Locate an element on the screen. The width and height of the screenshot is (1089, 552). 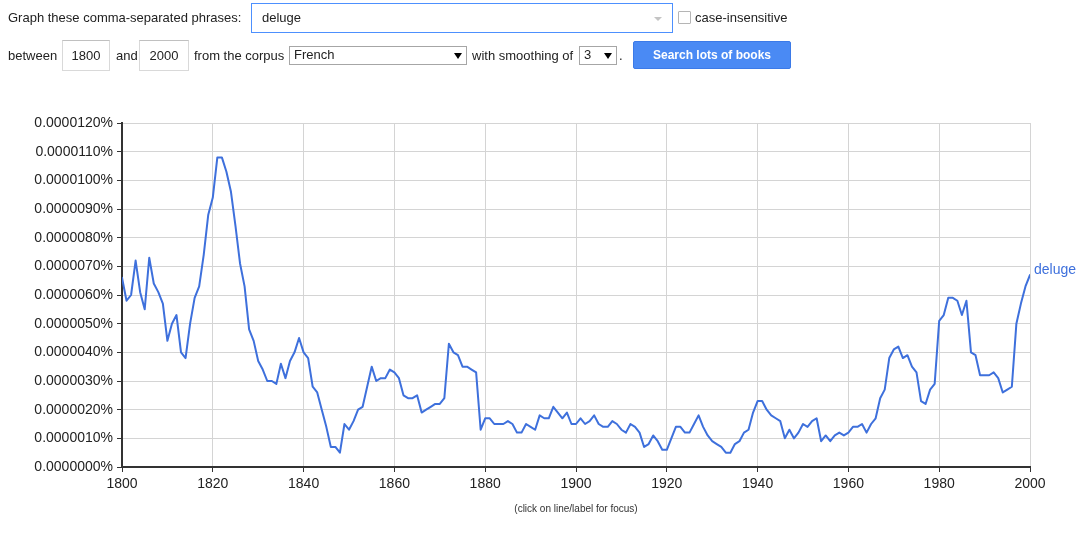
y-tick-label: 0.0000020% is located at coordinates (73, 408).